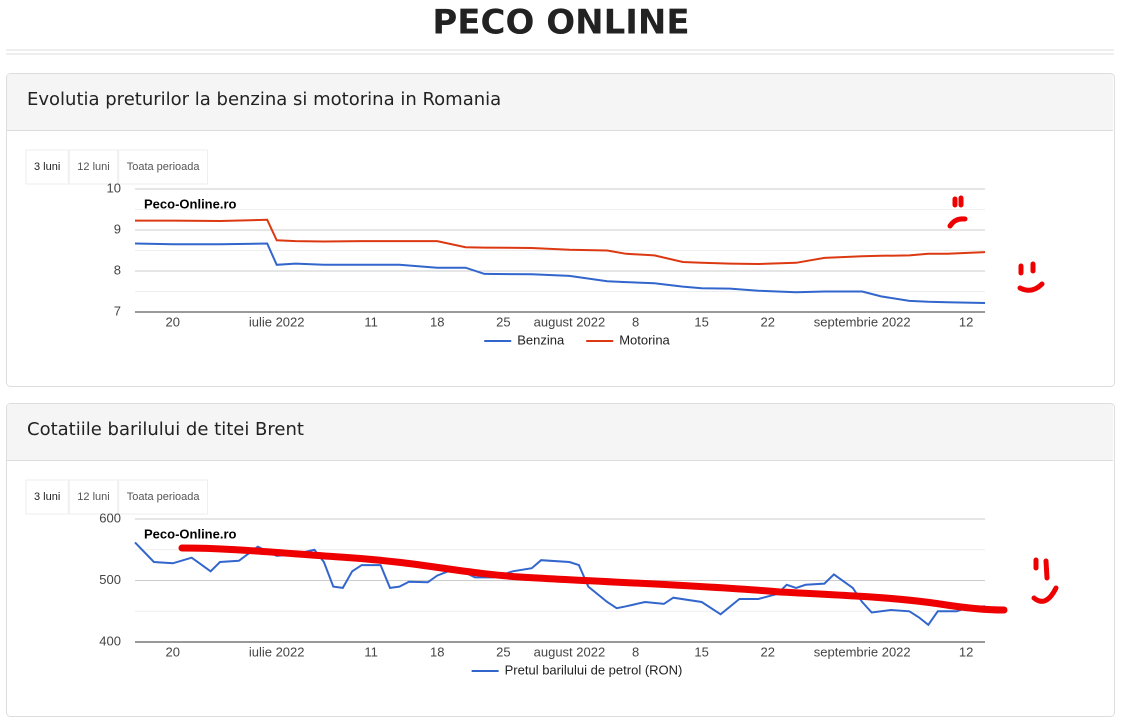 This screenshot has height=728, width=1122. Describe the element at coordinates (644, 339) in the screenshot. I see `legend-label: Motorina` at that location.